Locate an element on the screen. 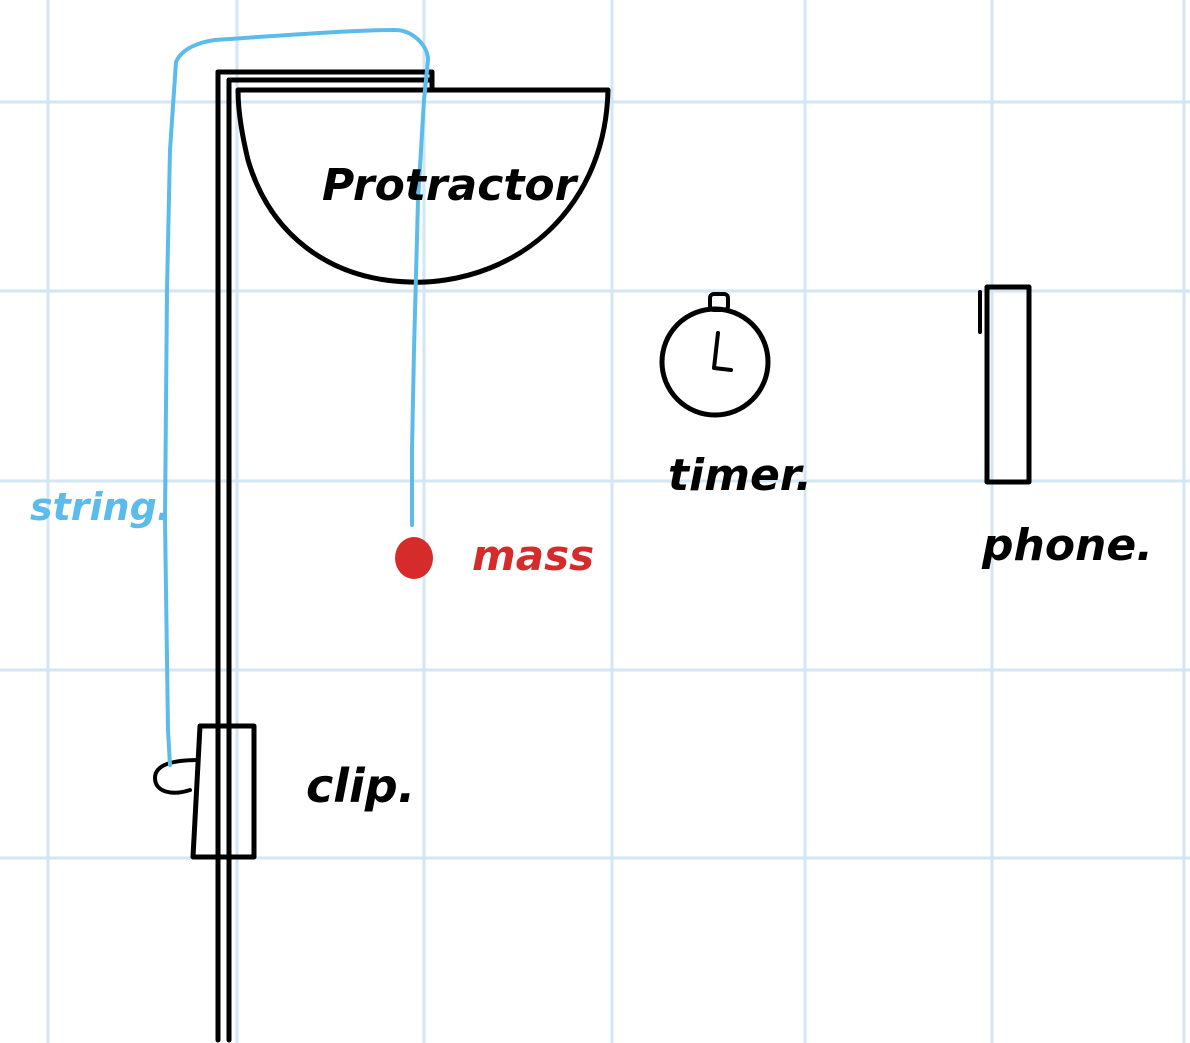 This screenshot has width=1190, height=1043. string-label: string. is located at coordinates (100, 507).